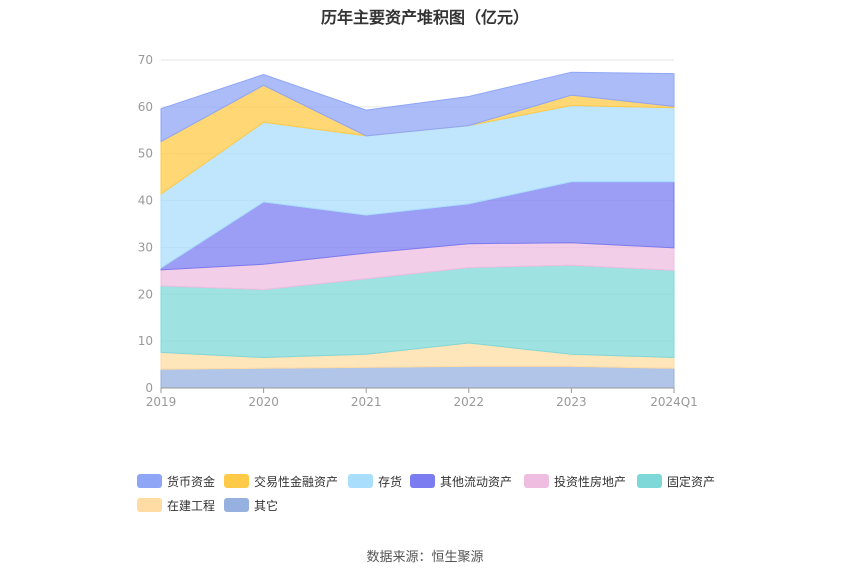 The height and width of the screenshot is (575, 850). What do you see at coordinates (425, 557) in the screenshot?
I see `data-source: 数据来源：恒生聚源` at bounding box center [425, 557].